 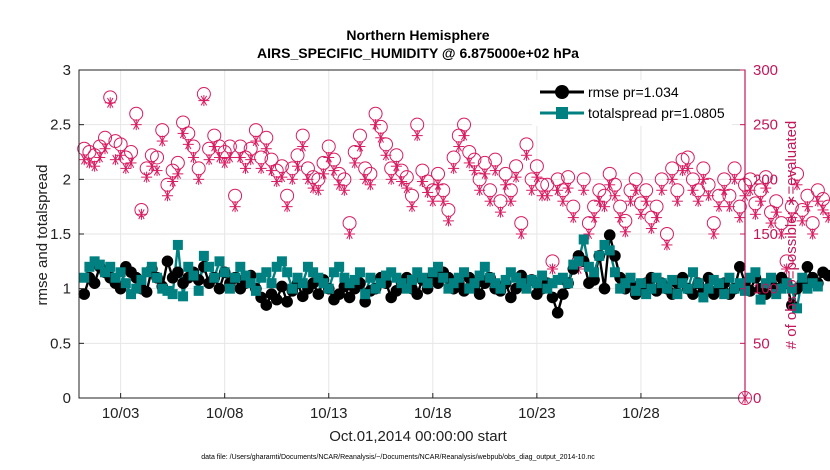 What do you see at coordinates (418, 436) in the screenshot?
I see `x-axis-label: Oct.01,2014 00:00:00 start` at bounding box center [418, 436].